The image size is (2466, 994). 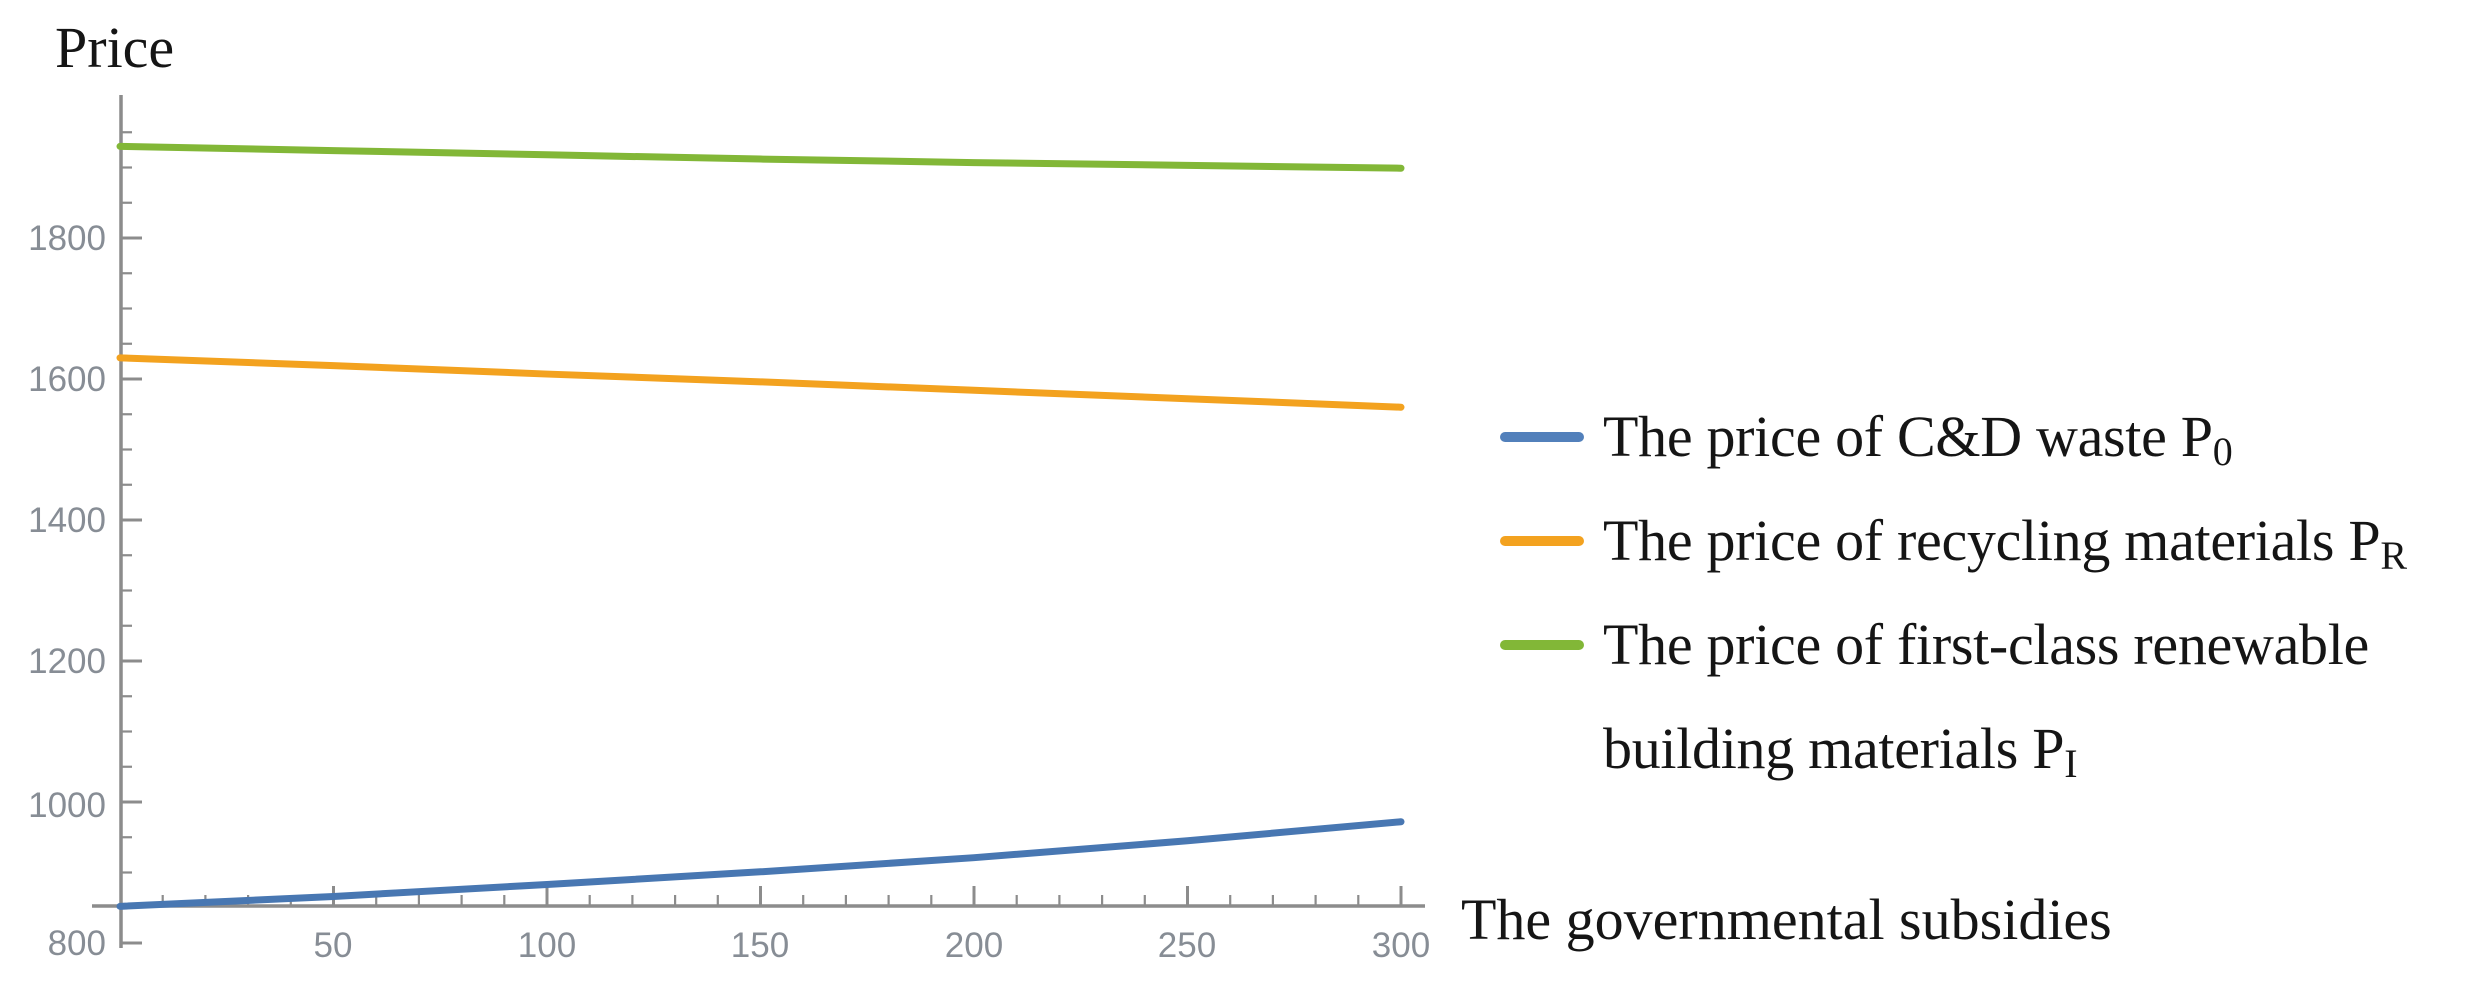 I want to click on legend-label-p0: The price of C&D waste P0, so click(x=1918, y=437).